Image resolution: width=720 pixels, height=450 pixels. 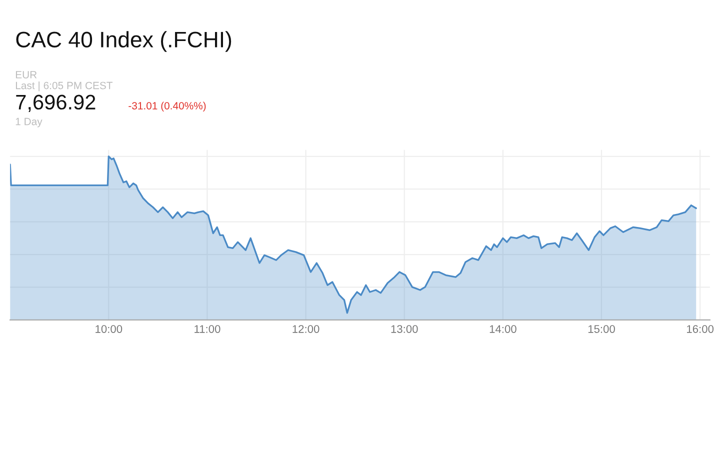 What do you see at coordinates (404, 329) in the screenshot?
I see `x-tick-label: 13:00` at bounding box center [404, 329].